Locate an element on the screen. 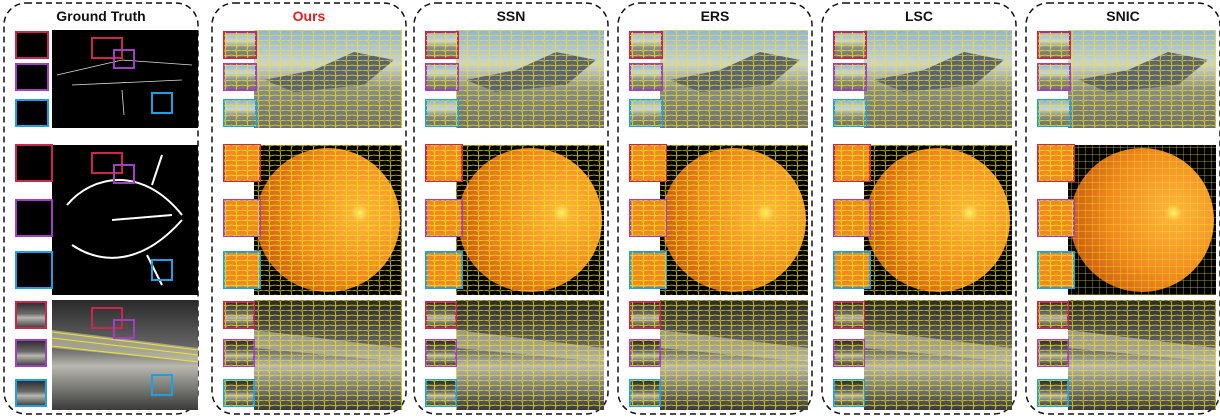 This screenshot has height=418, width=1220. panel-title: ERS is located at coordinates (715, 16).